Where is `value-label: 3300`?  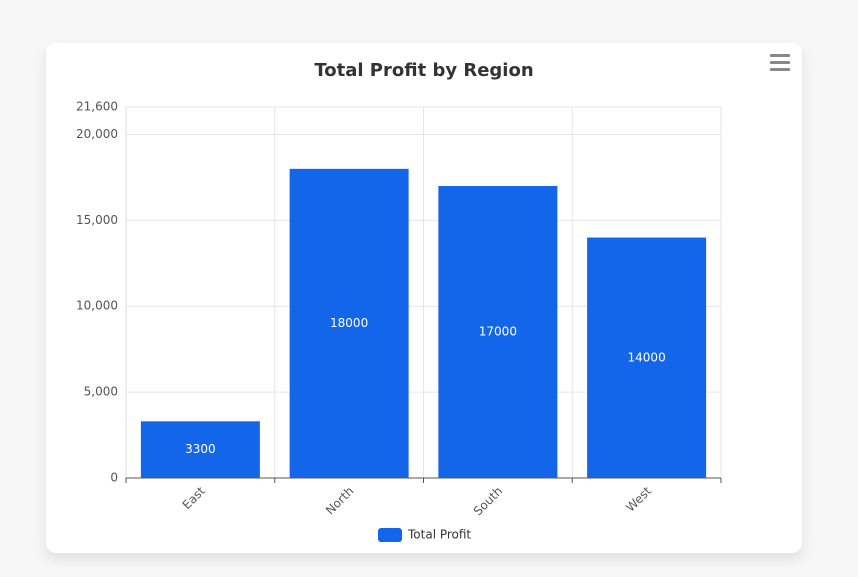
value-label: 3300 is located at coordinates (200, 449).